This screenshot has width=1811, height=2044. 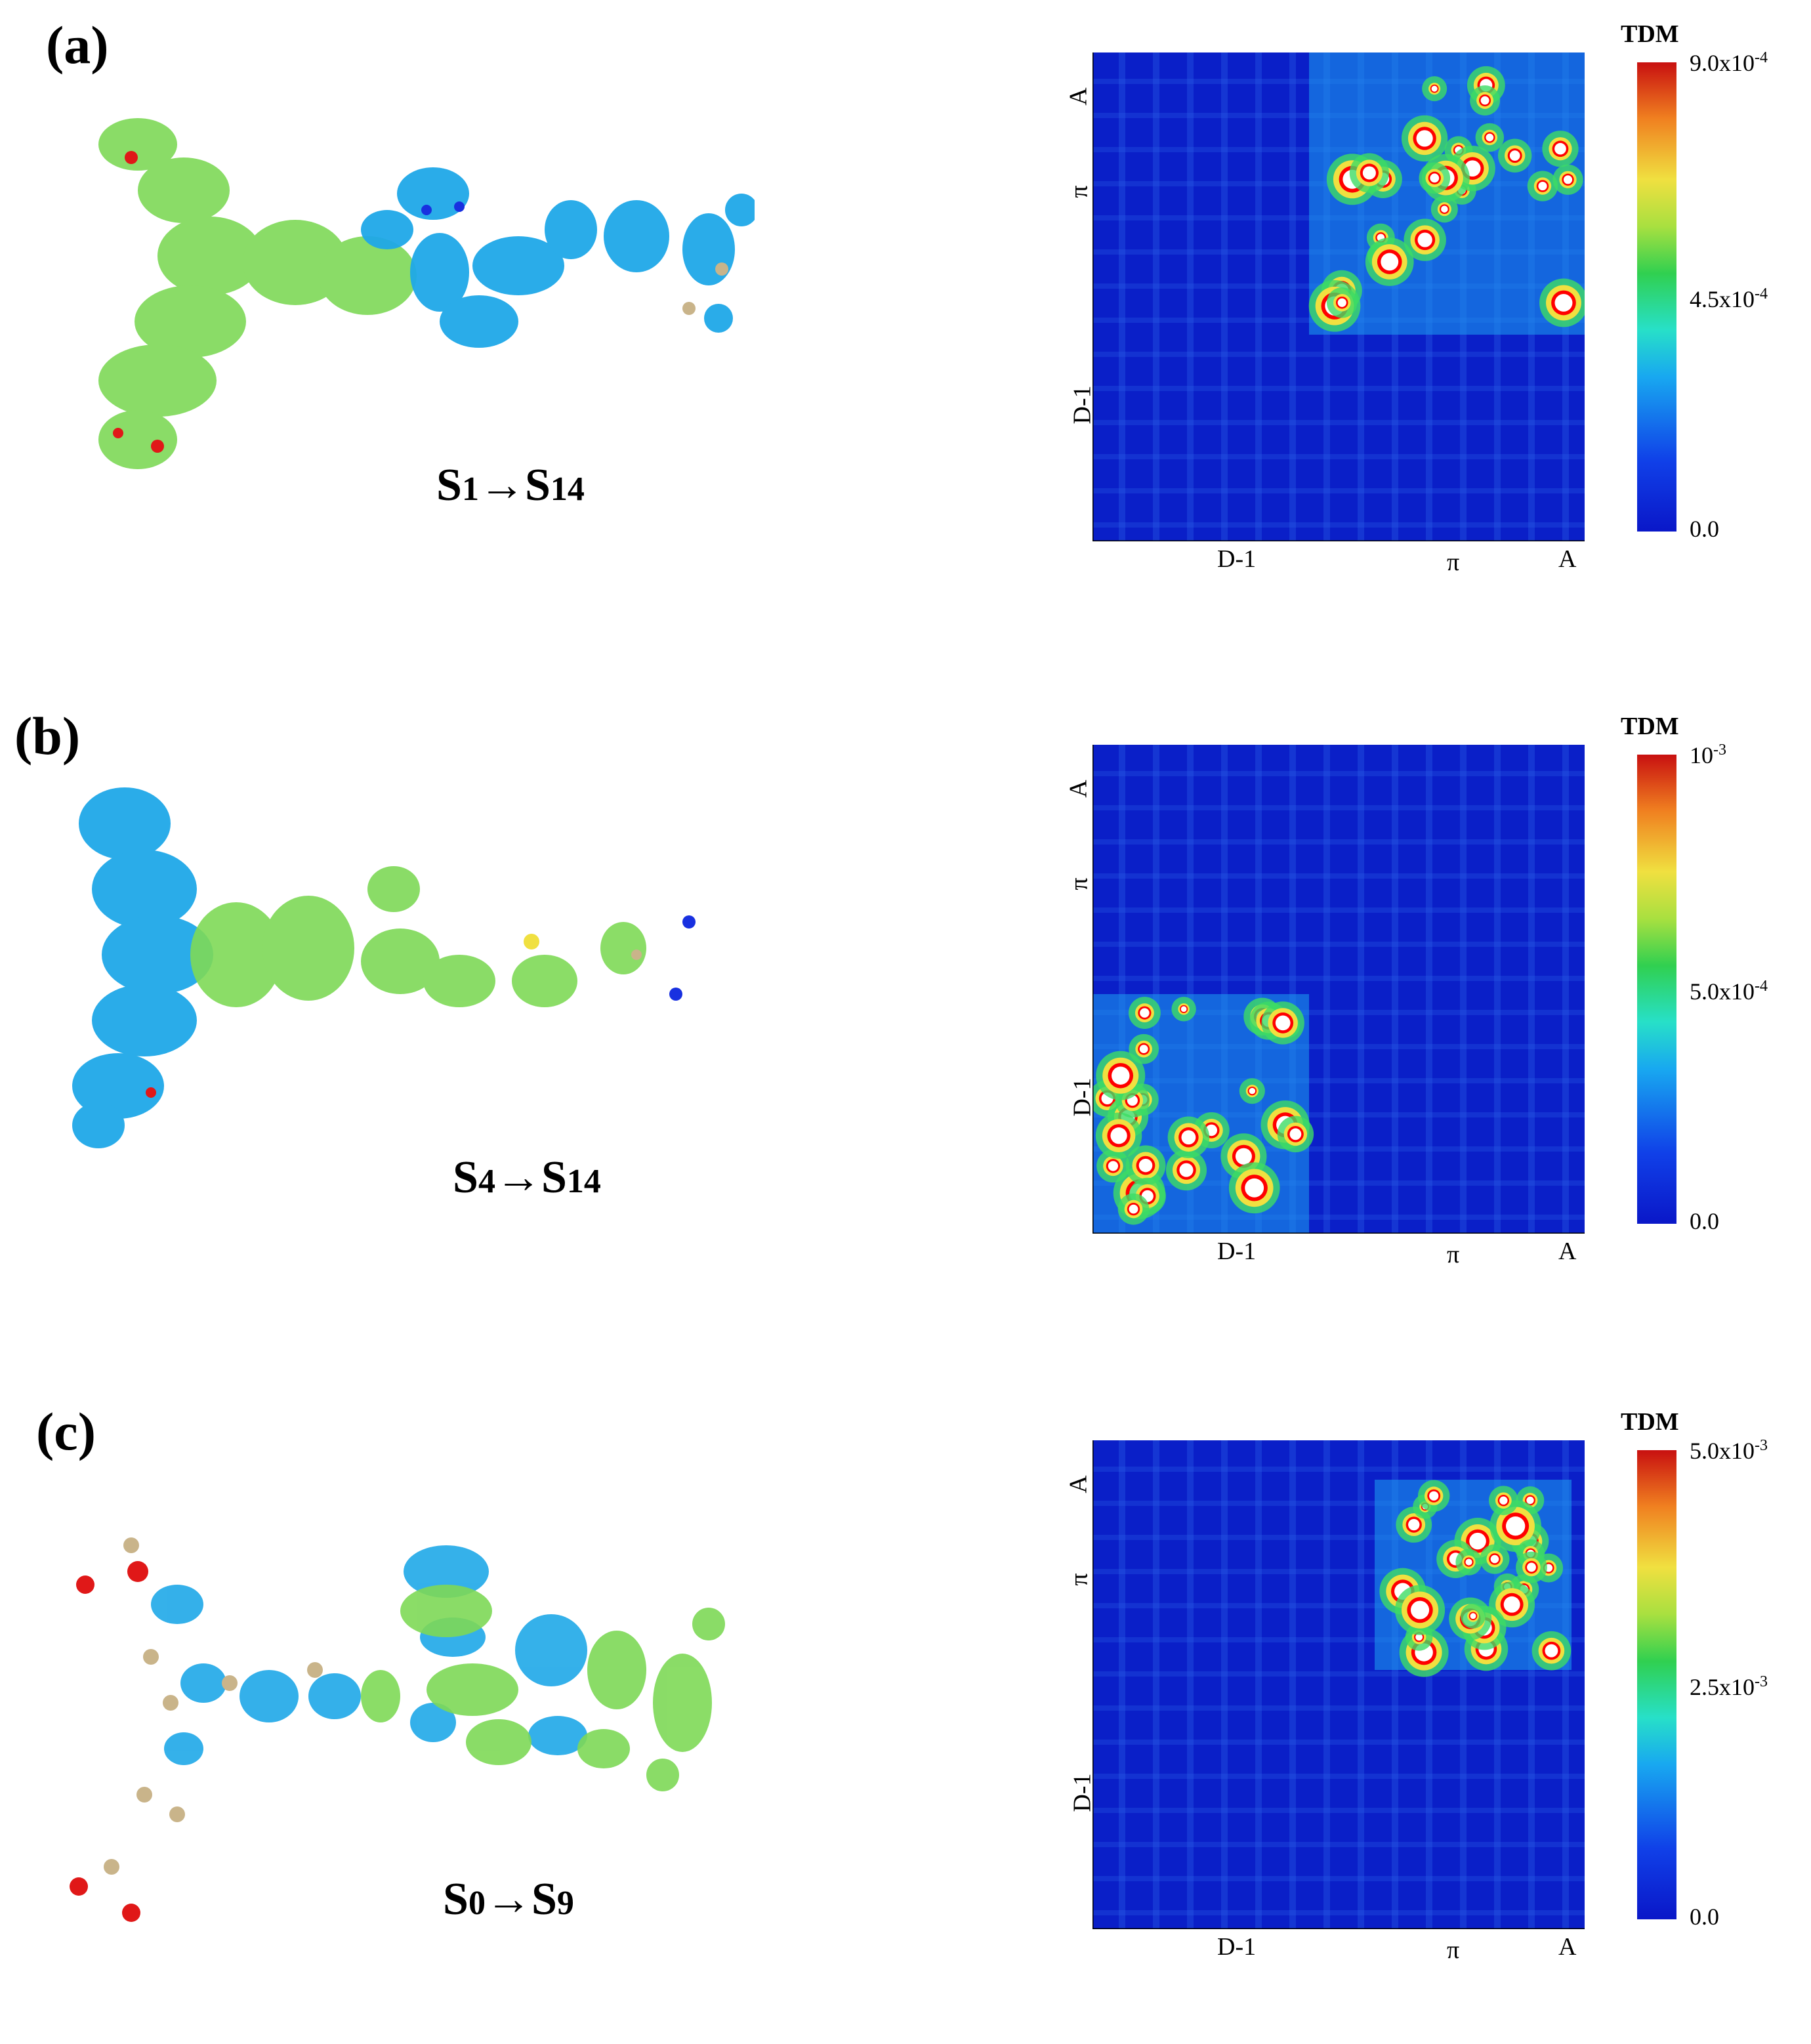 What do you see at coordinates (1237, 1251) in the screenshot?
I see `x-axis-label-donor: D-1` at bounding box center [1237, 1251].